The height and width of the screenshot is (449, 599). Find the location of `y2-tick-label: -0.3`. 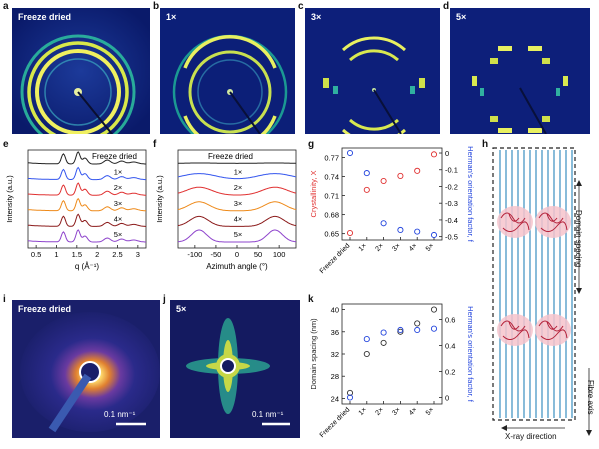

y2-tick-label: -0.3 is located at coordinates (451, 203).